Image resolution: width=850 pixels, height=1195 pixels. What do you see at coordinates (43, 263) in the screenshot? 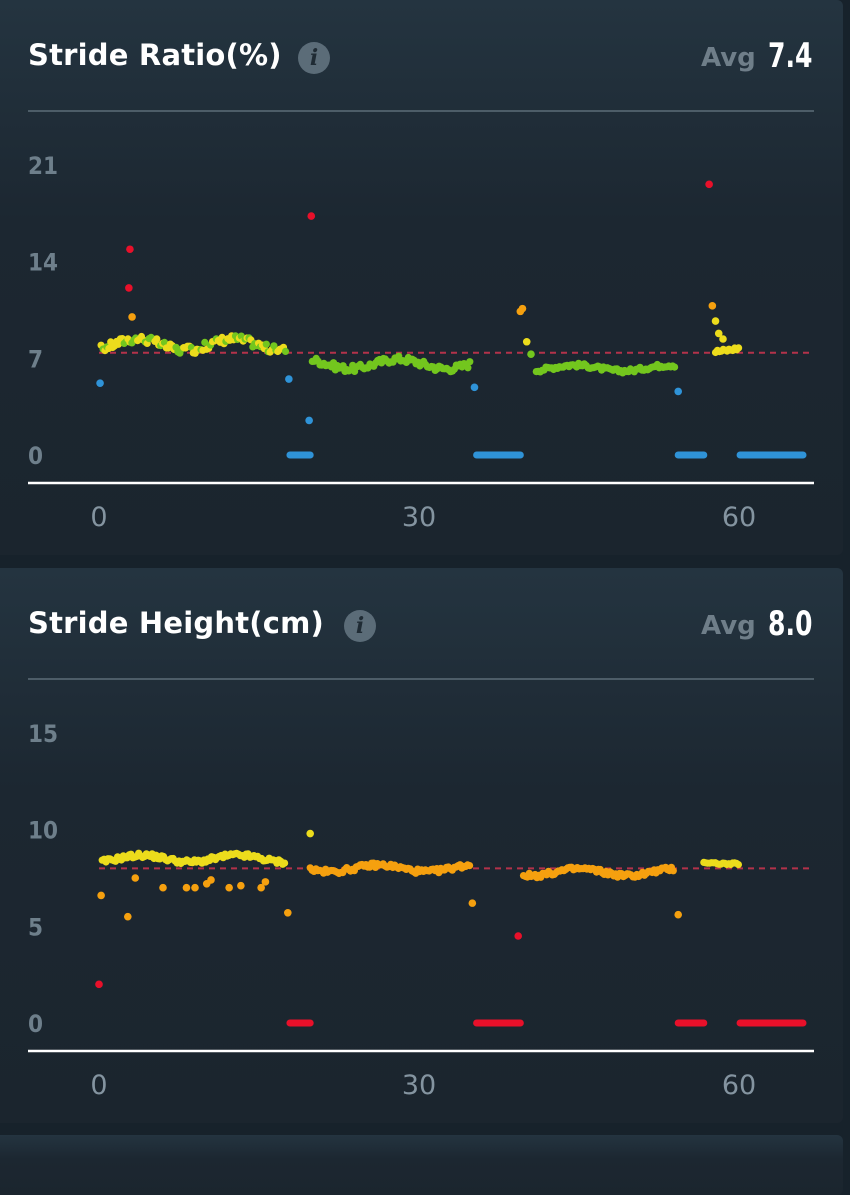
I see `y-tick-label: 14` at bounding box center [43, 263].